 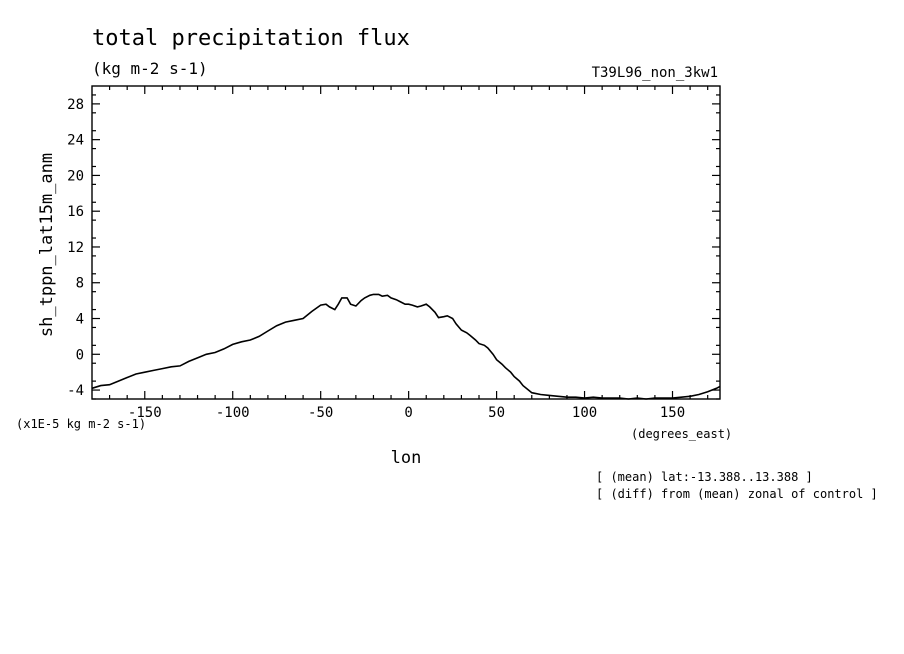 I want to click on chart-units: (kg m-2 s-1), so click(x=150, y=68).